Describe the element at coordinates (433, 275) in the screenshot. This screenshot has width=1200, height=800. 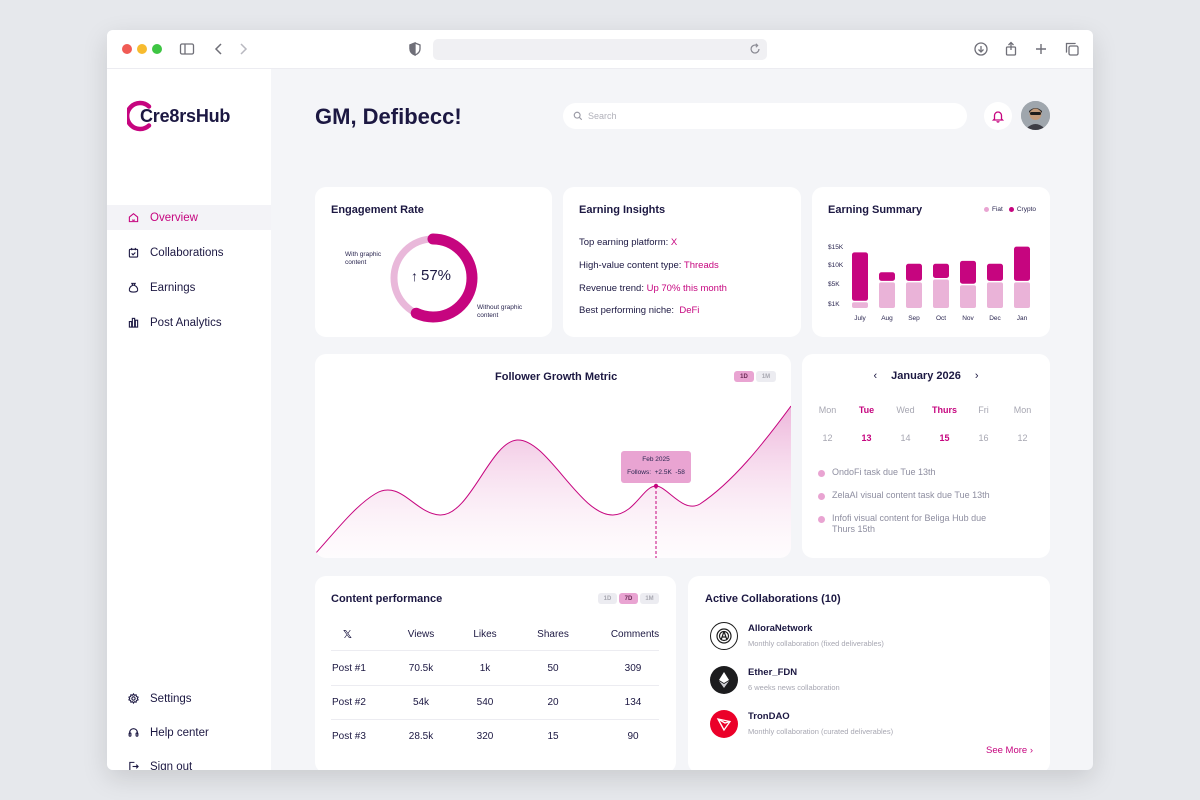
I see `engagement-value: ↑ 57%` at that location.